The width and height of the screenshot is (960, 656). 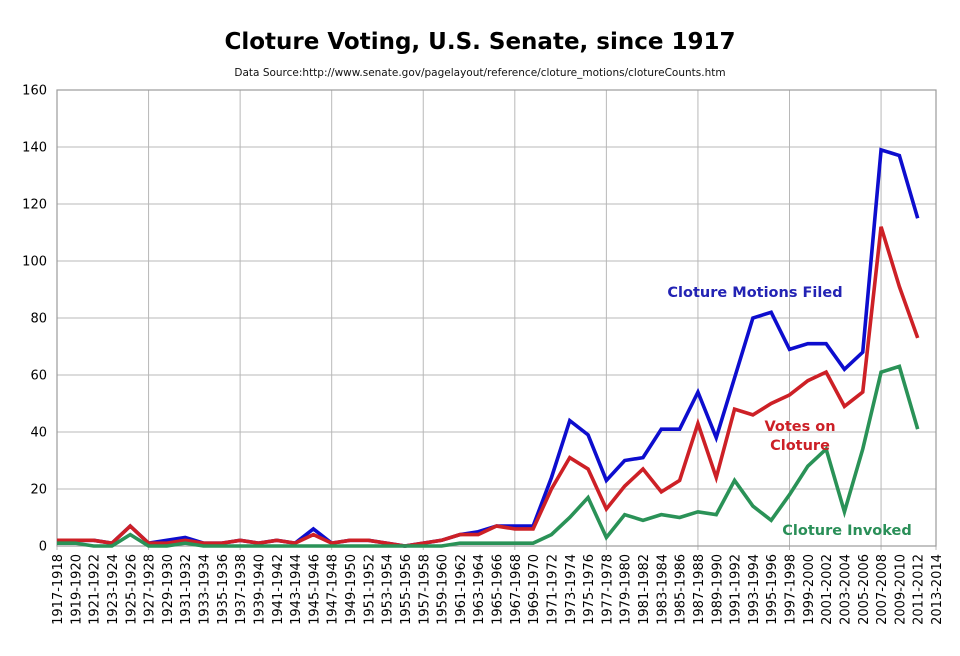 What do you see at coordinates (351, 589) in the screenshot?
I see `x-tick-label: 1949-1950` at bounding box center [351, 589].